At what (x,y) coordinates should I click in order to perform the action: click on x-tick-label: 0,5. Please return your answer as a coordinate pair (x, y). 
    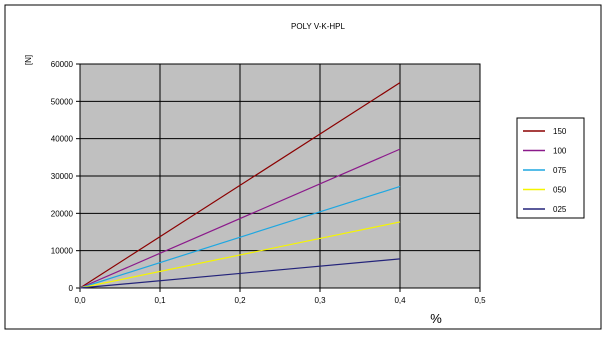
    Looking at the image, I should click on (480, 300).